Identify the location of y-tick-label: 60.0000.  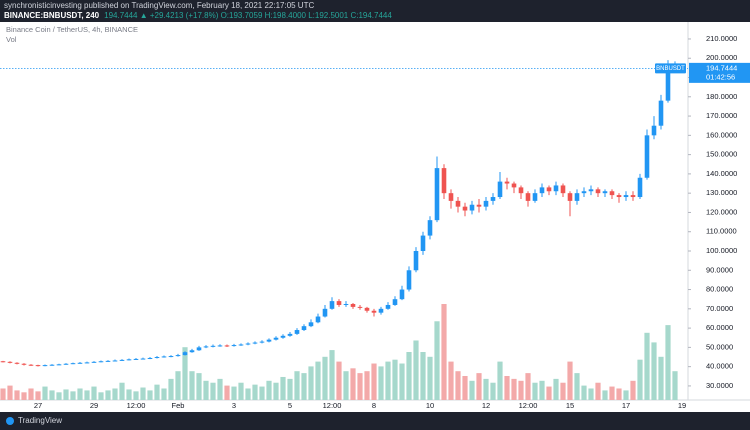
(719, 327).